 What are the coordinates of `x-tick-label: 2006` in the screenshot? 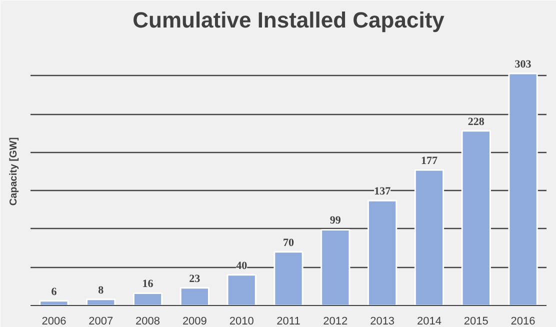 It's located at (54, 321).